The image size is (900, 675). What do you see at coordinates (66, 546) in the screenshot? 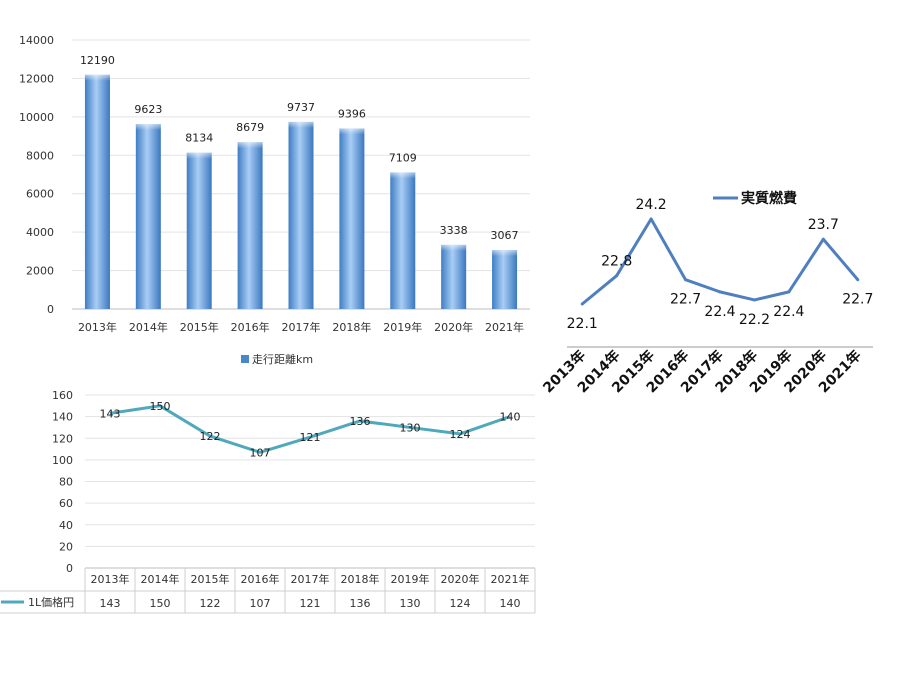
I see `price-y-tick-label: 20` at bounding box center [66, 546].